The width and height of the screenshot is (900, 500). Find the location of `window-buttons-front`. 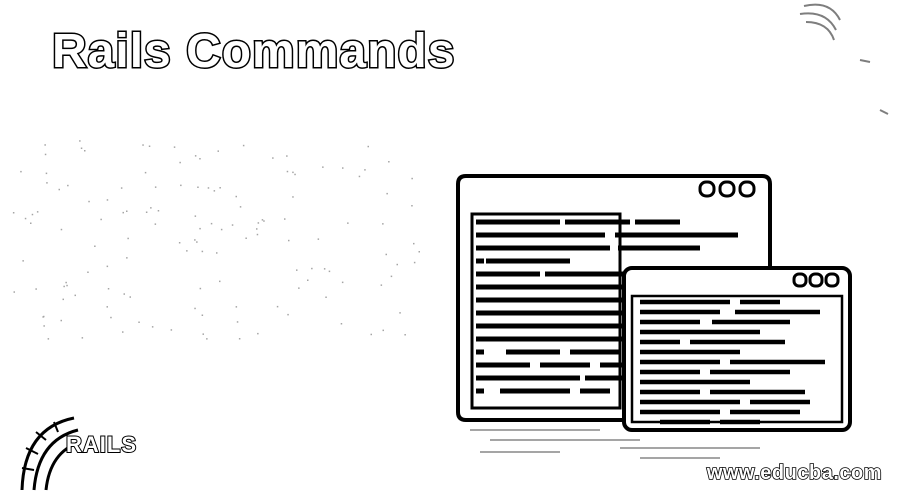

window-buttons-front is located at coordinates (816, 280).